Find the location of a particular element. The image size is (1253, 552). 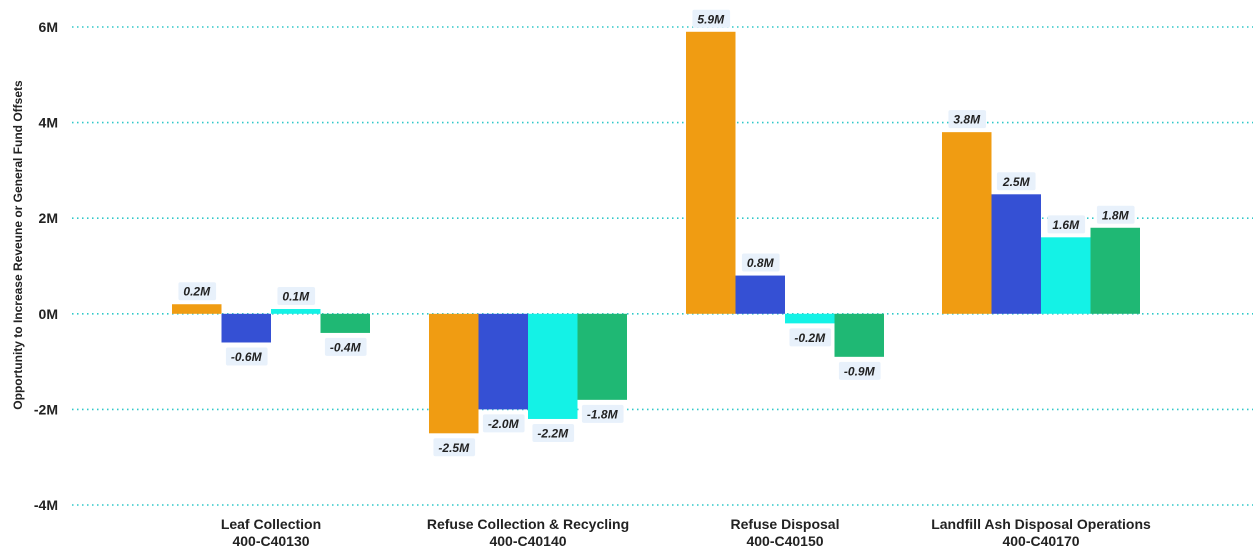

data-label: 5.9M is located at coordinates (711, 18).